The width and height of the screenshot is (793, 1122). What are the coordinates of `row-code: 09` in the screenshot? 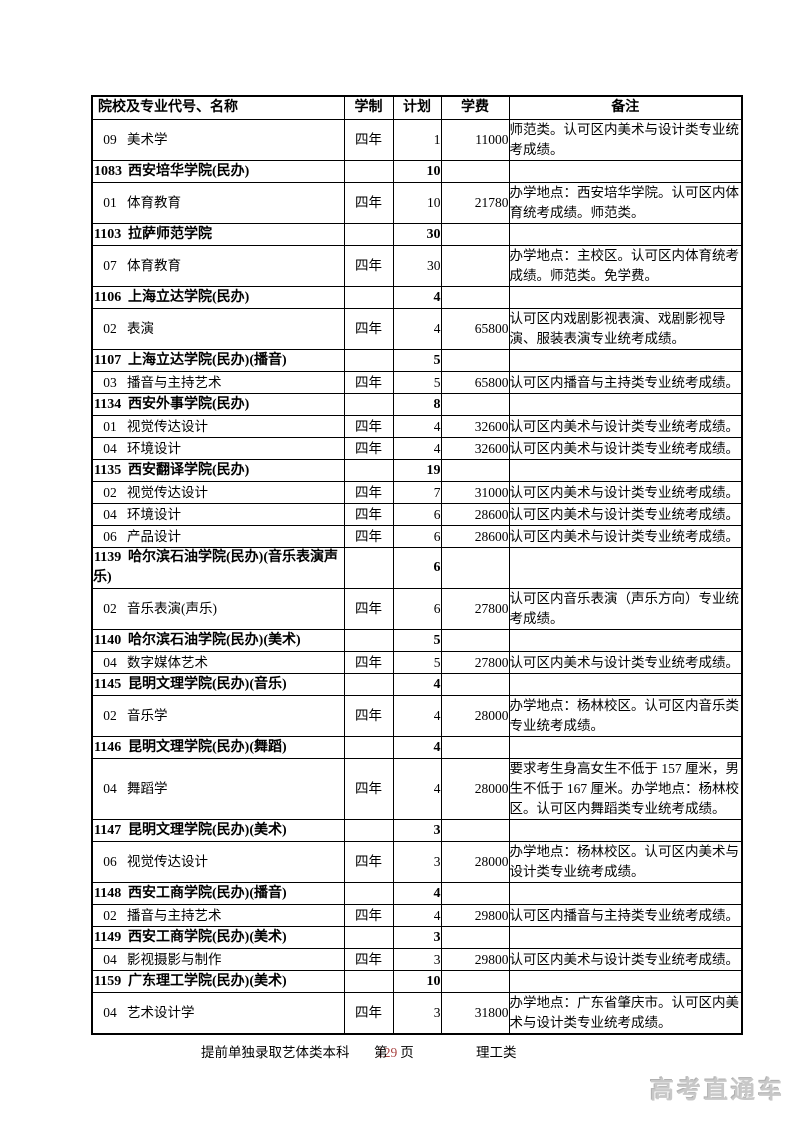 It's located at (110, 139).